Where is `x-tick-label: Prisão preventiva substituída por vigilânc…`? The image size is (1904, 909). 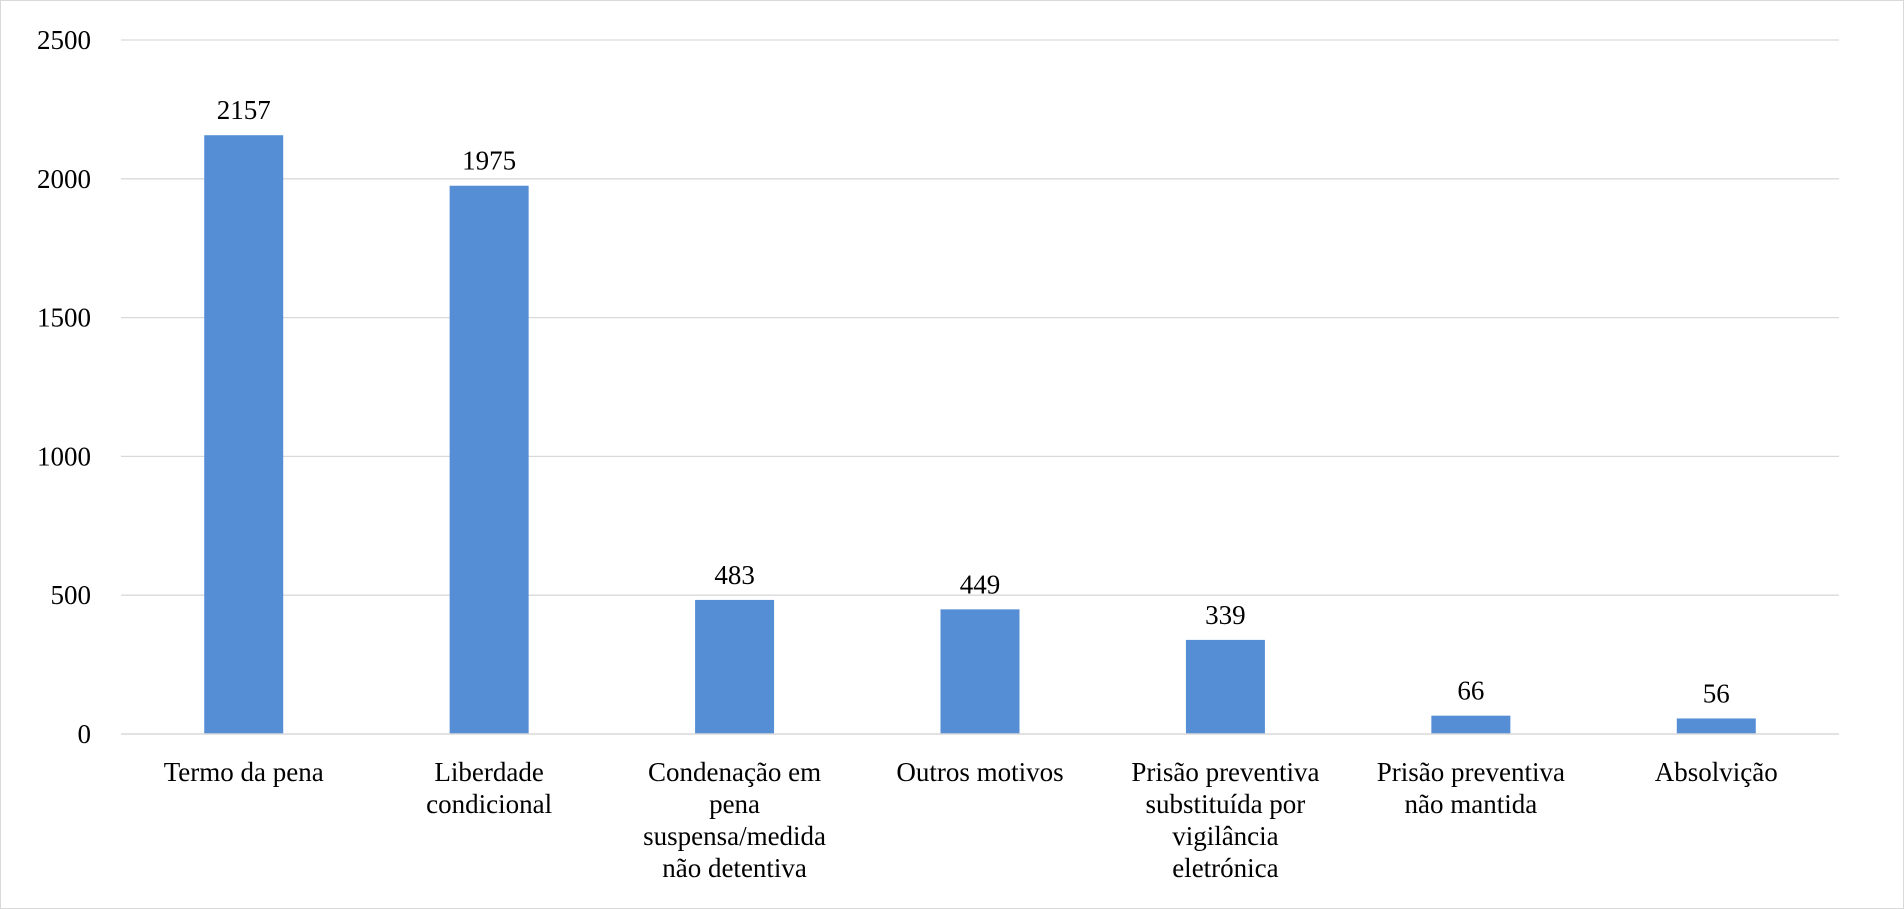 x-tick-label: Prisão preventiva substituída por vigilânc… is located at coordinates (1225, 820).